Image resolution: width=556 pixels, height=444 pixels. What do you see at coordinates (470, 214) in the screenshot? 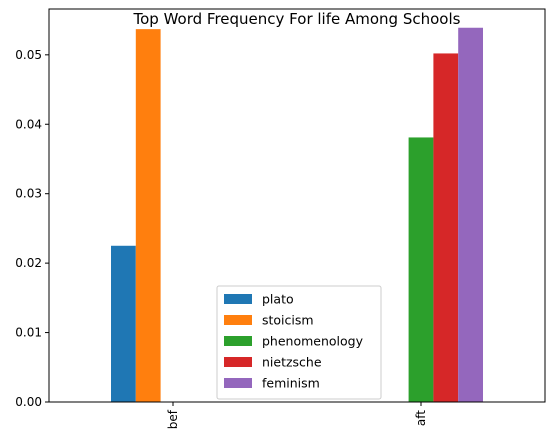
I see `bar-feminism-aft` at bounding box center [470, 214].